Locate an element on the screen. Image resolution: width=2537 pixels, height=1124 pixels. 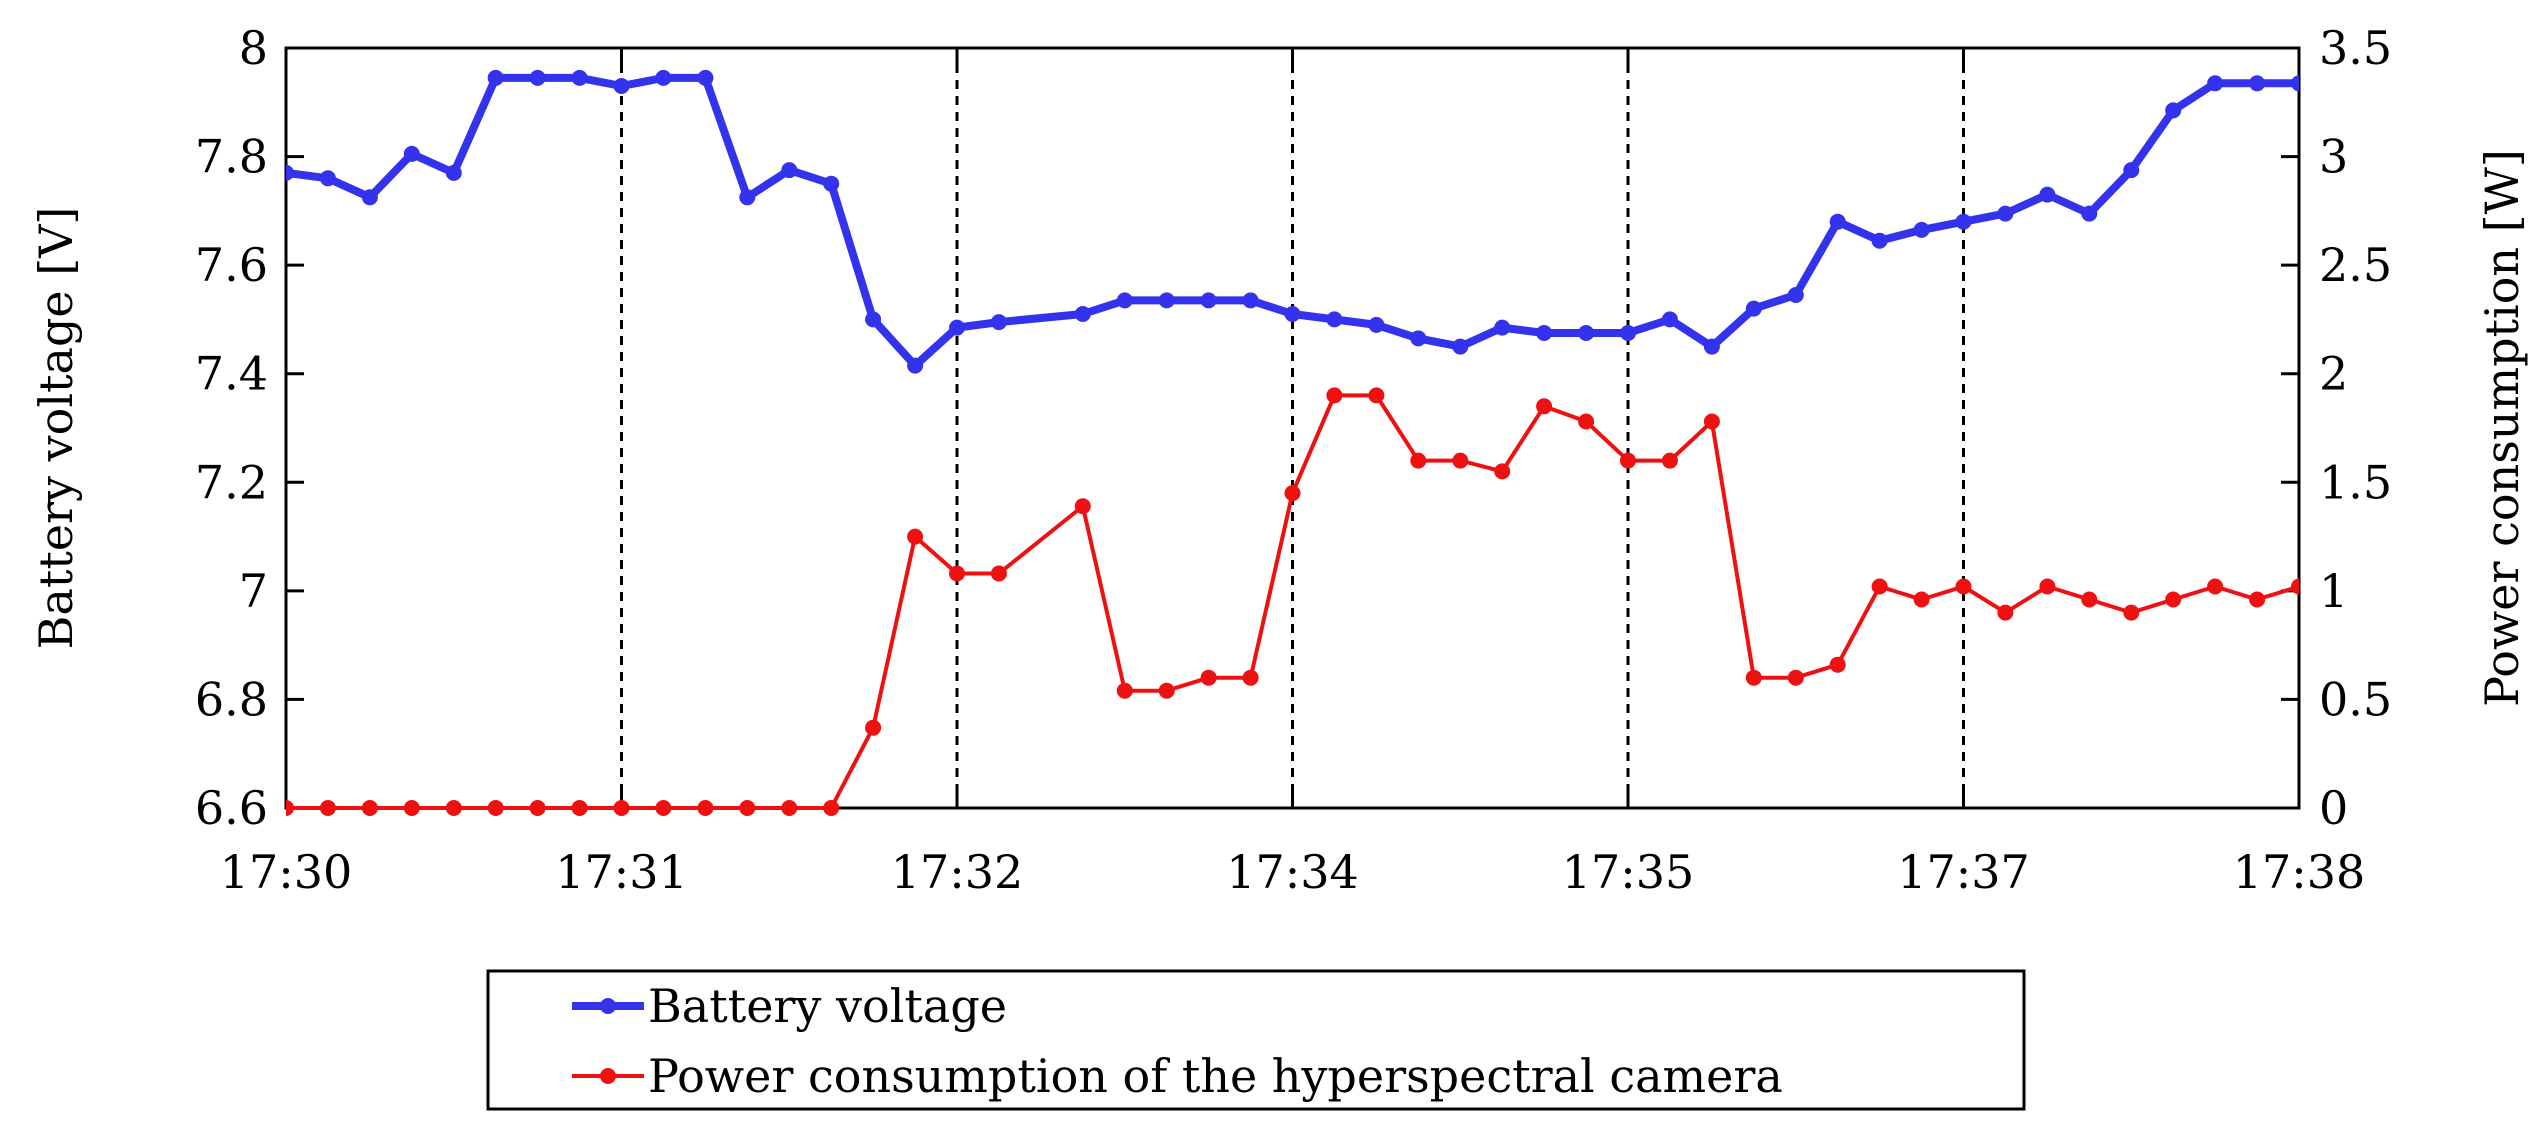
x-tick-label-17-31: 17:31 is located at coordinates (621, 872).